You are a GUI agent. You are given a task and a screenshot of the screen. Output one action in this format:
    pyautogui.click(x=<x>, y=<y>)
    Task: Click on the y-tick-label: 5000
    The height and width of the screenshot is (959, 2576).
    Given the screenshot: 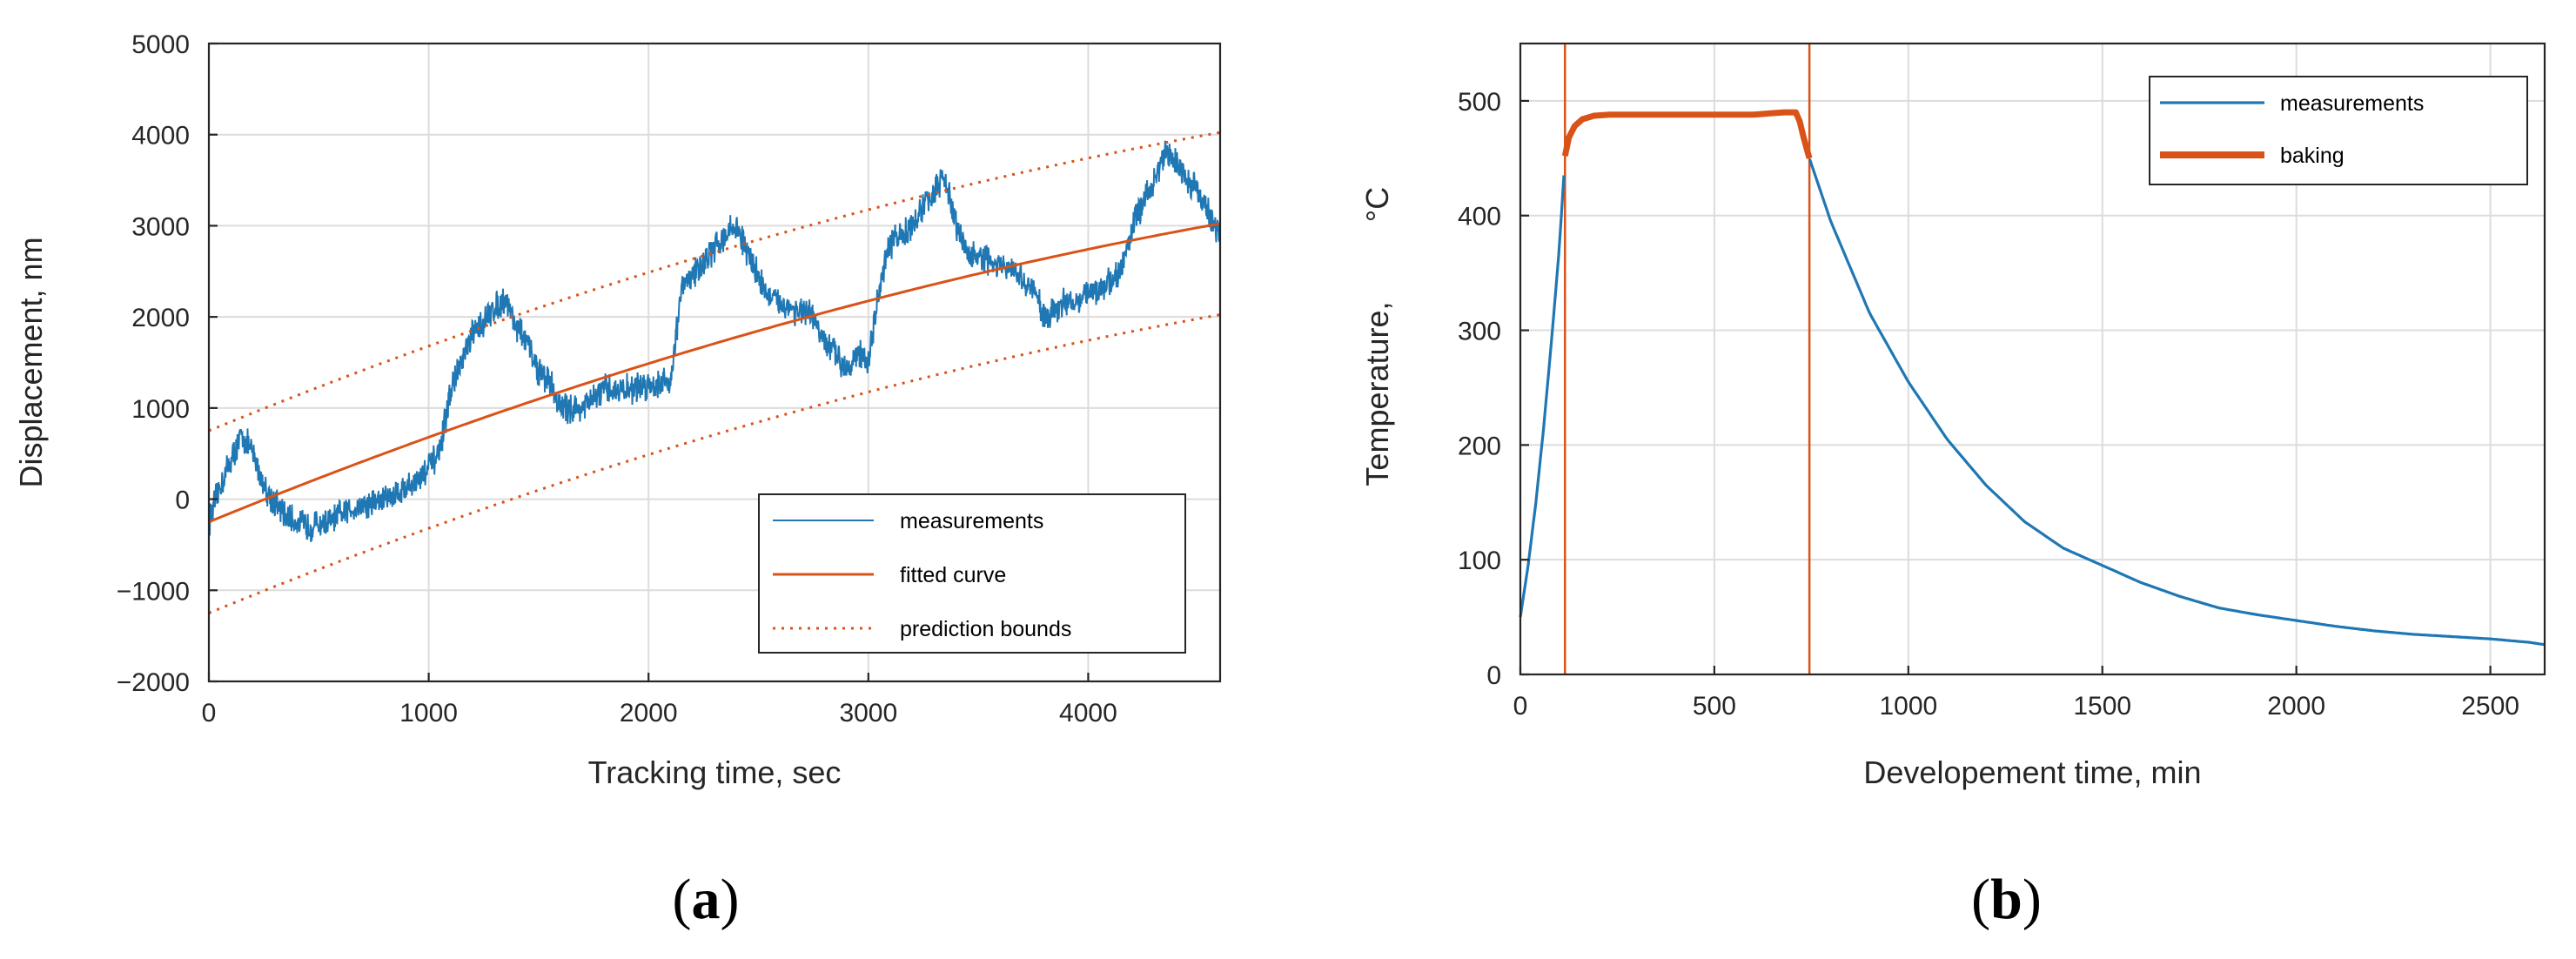 What is the action you would take?
    pyautogui.click(x=160, y=44)
    